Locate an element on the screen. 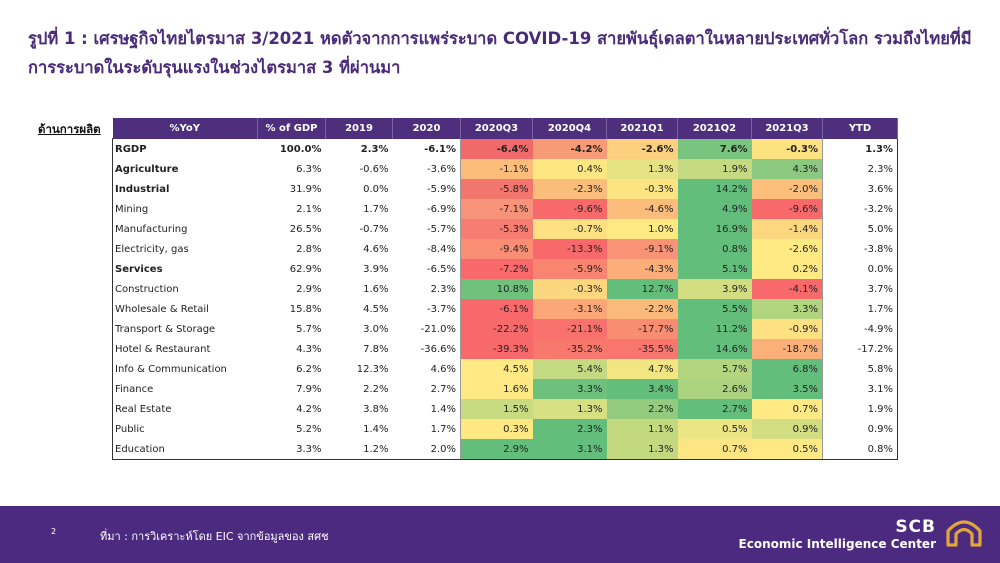  table-cell: 0.7% is located at coordinates (714, 449).